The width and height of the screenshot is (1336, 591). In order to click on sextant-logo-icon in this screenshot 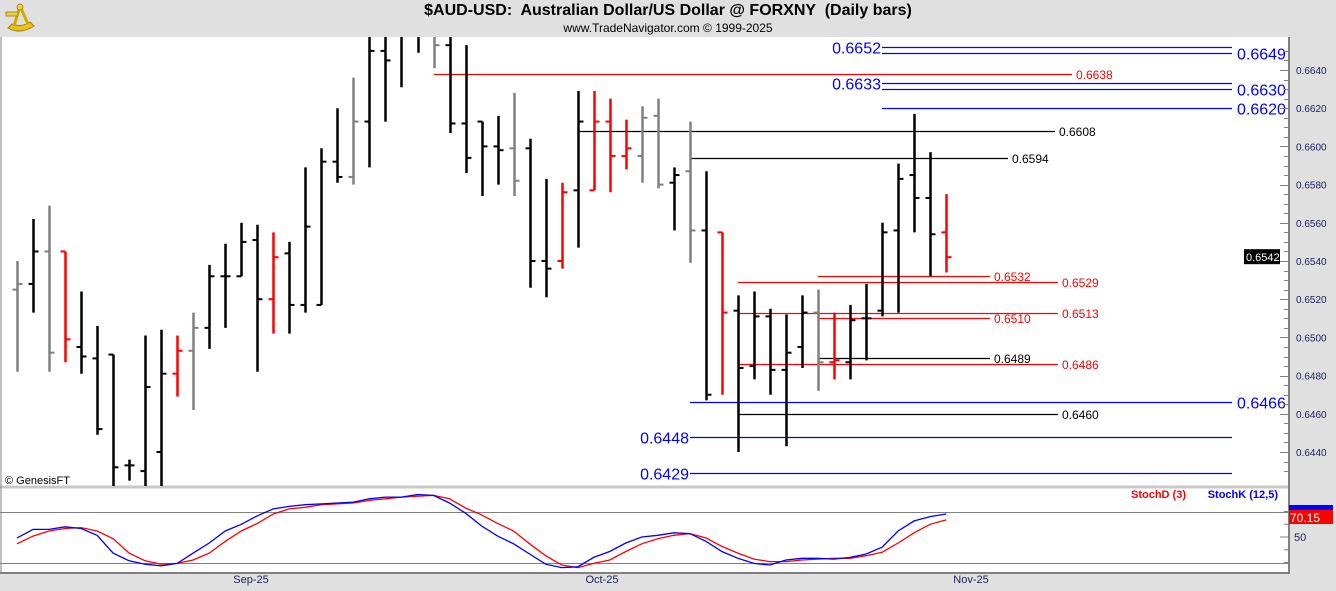, I will do `click(20, 17)`.